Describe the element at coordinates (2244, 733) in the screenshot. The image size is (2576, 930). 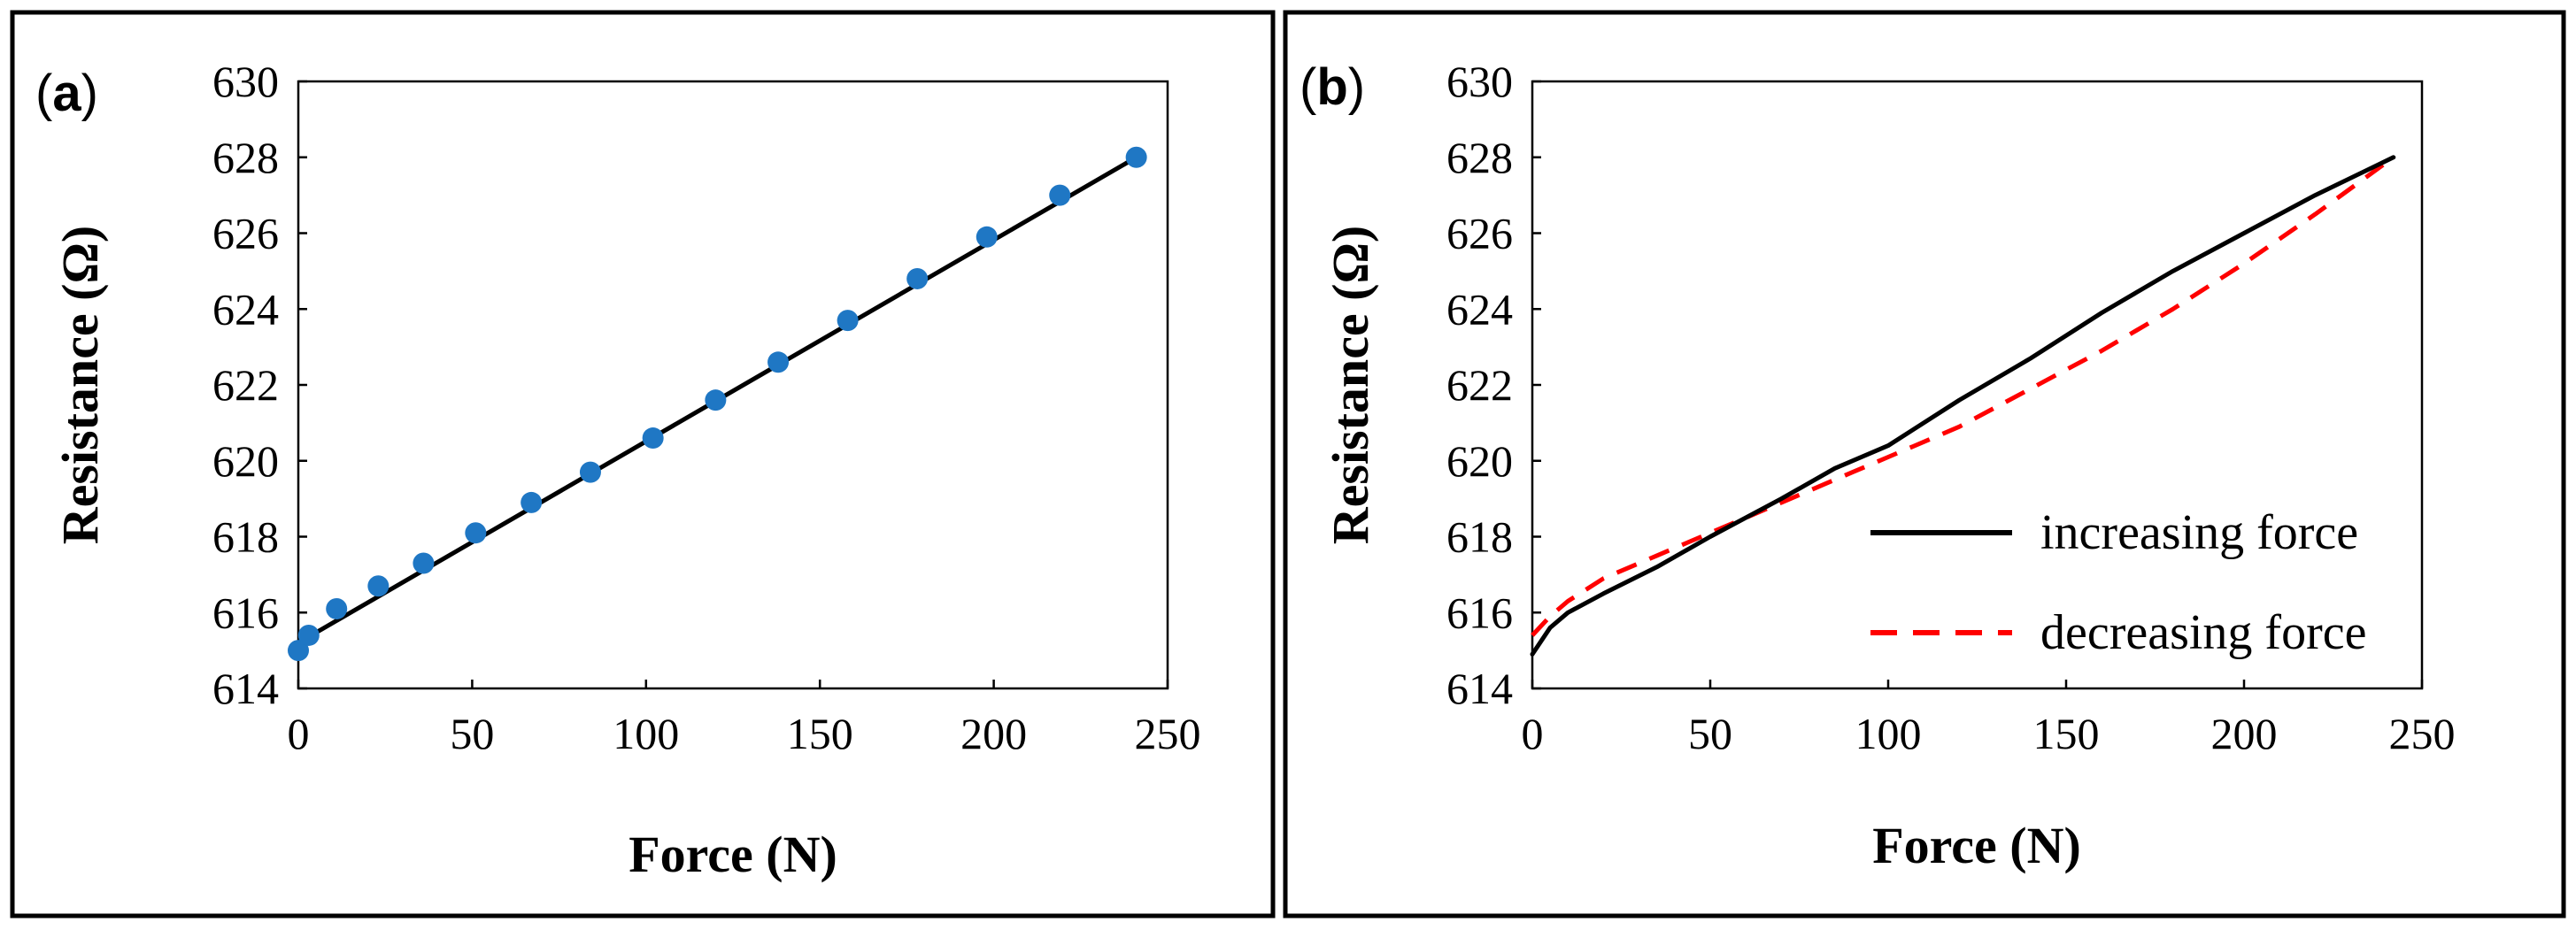
I see `panel-b-x-tick-label: 200` at that location.